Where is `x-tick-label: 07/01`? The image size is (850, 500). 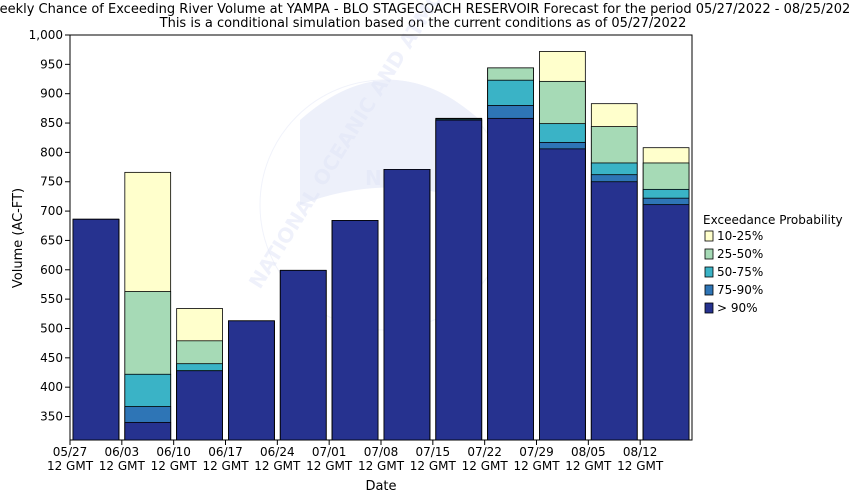
x-tick-label: 07/01 is located at coordinates (329, 452).